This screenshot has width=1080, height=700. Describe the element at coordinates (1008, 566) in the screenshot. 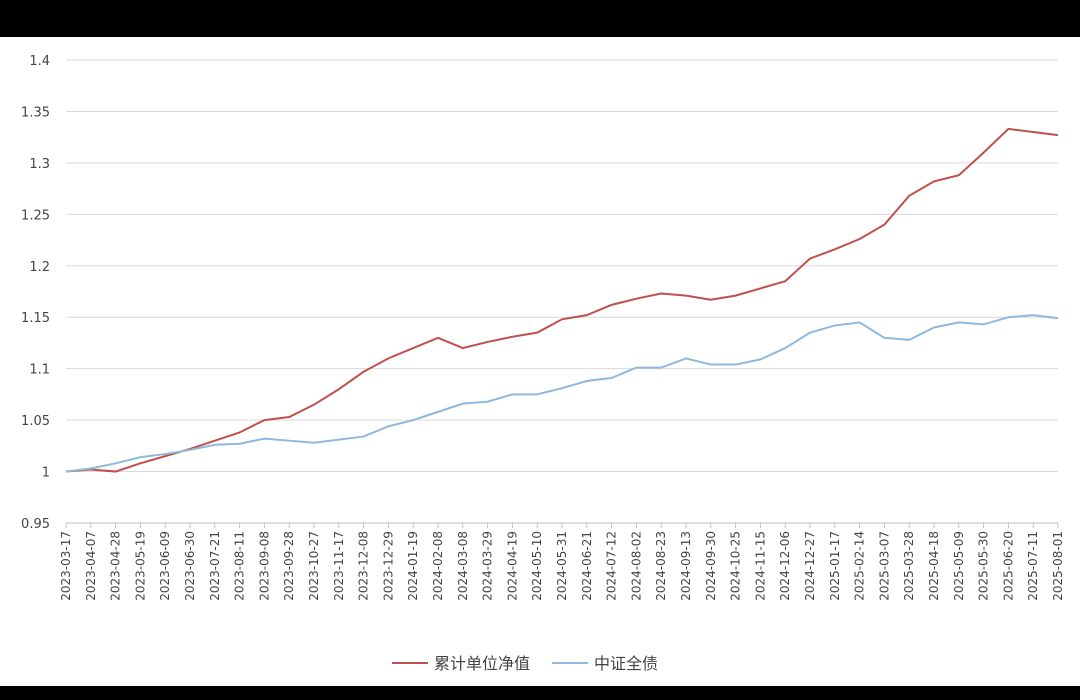

I see `x-tick-label: 2025-06-20` at that location.